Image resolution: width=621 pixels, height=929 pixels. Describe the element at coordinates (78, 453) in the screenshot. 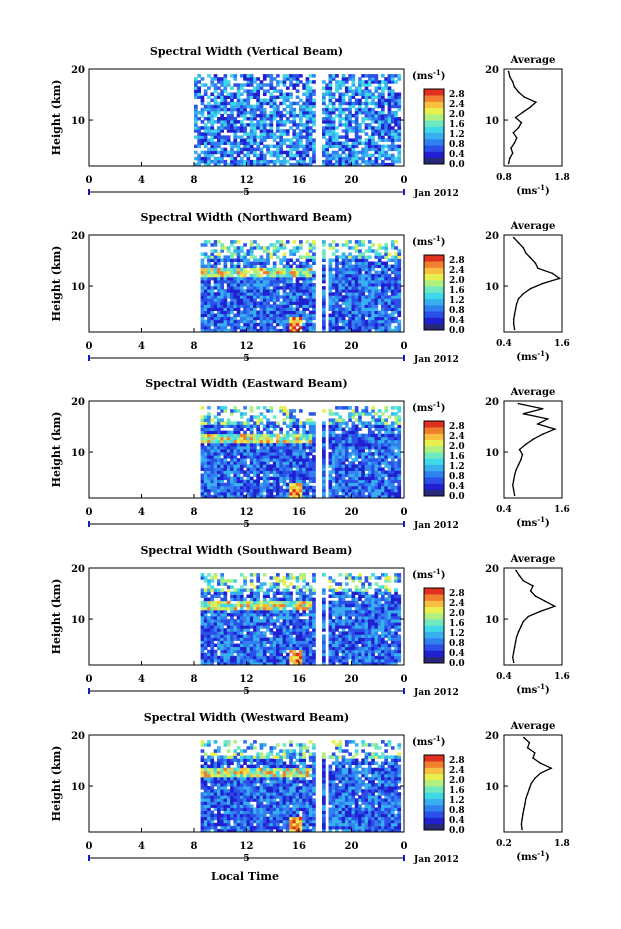

I see `y-tick-label: 10` at that location.